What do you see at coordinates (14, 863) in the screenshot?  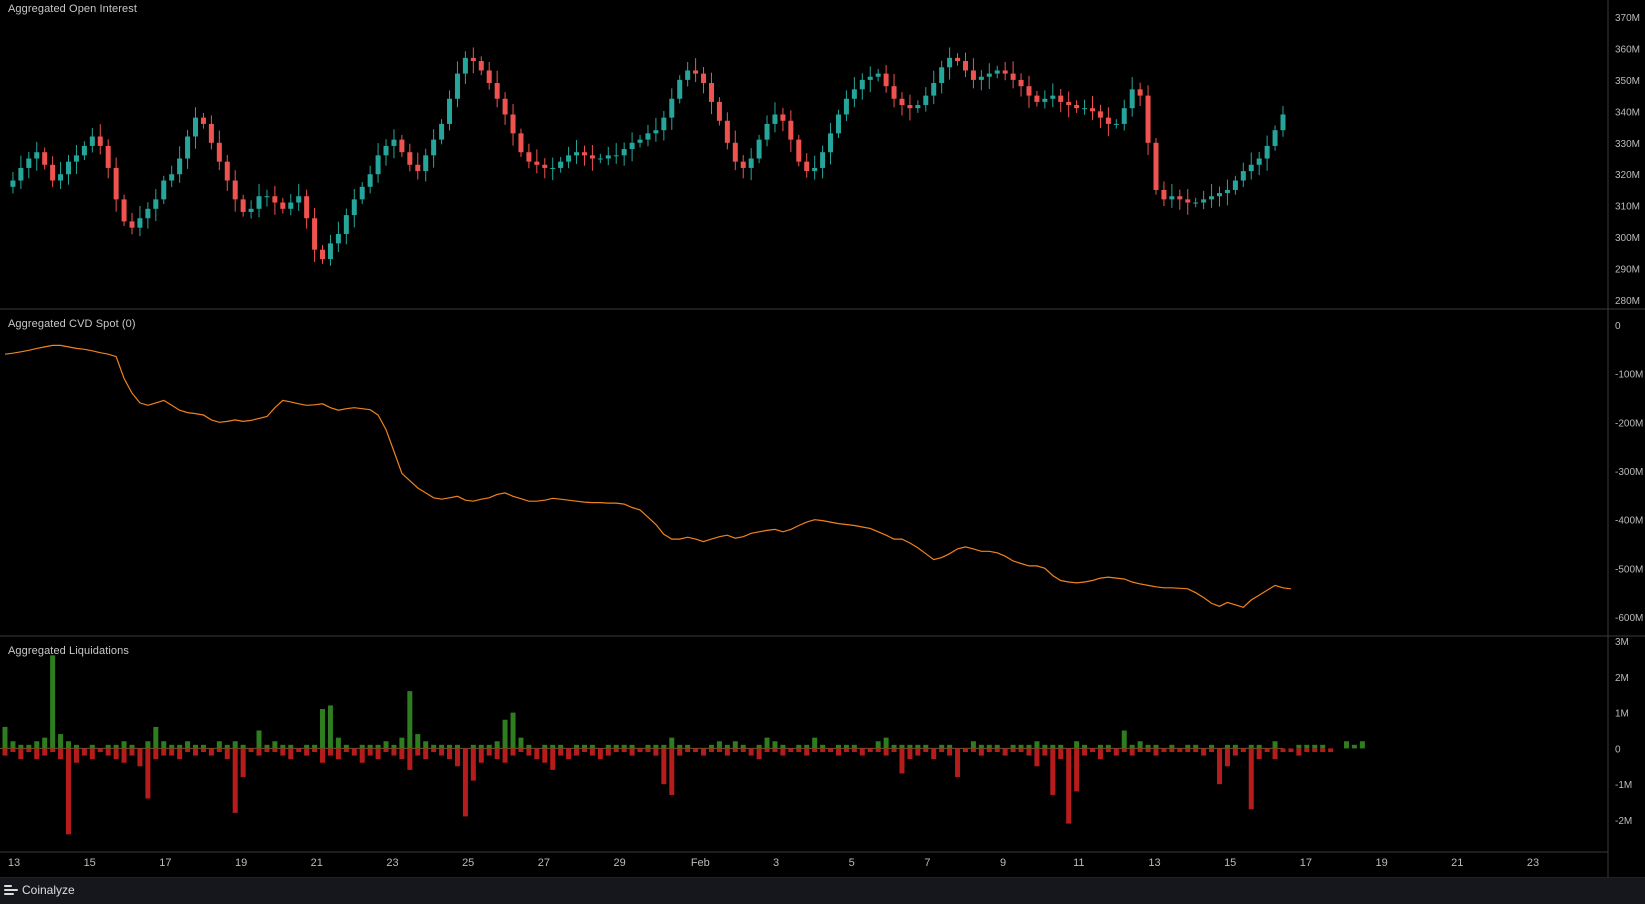 I see `x-tick-label: 13` at bounding box center [14, 863].